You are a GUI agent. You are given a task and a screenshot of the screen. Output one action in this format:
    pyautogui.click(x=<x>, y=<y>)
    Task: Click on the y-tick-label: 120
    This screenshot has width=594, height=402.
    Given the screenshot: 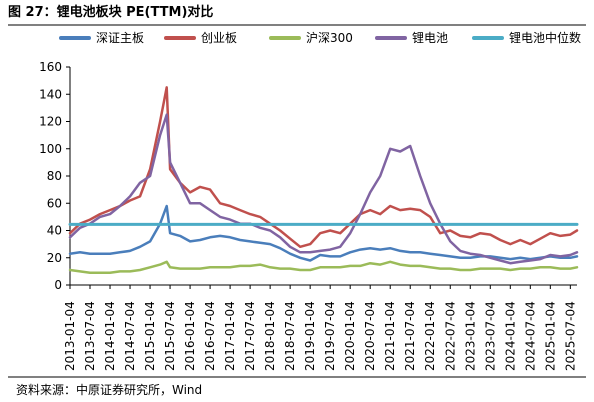 What is the action you would take?
    pyautogui.click(x=50, y=122)
    